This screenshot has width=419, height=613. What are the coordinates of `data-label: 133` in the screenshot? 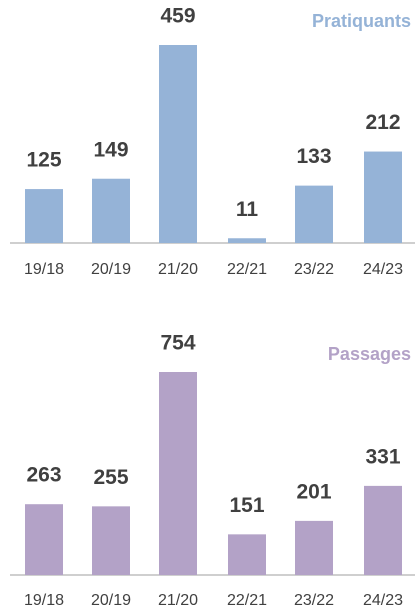 It's located at (313, 156).